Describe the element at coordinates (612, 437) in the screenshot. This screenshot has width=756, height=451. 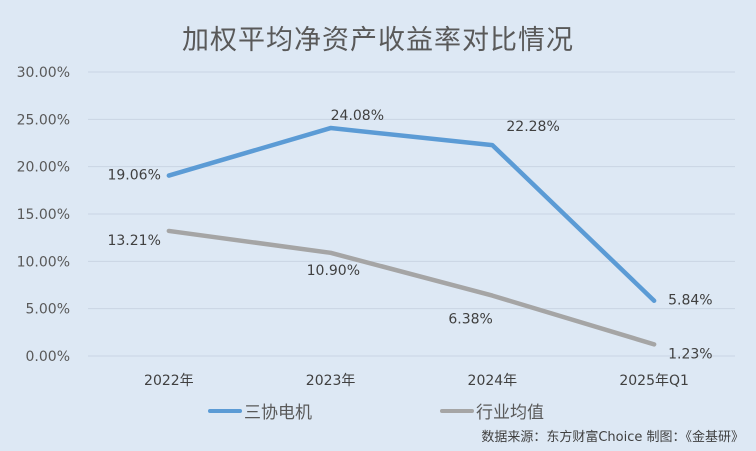
I see `source-note: 数据来源：东方财富Choice 制图：《金基研》` at that location.